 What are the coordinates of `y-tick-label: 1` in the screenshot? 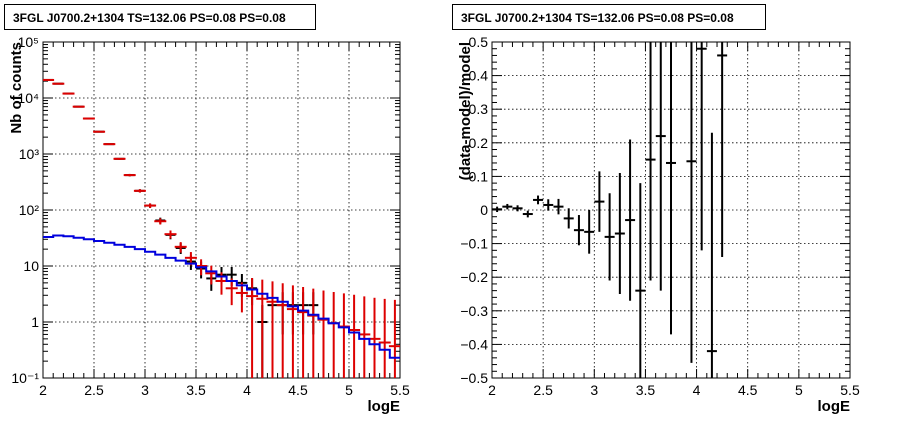 It's located at (35, 322).